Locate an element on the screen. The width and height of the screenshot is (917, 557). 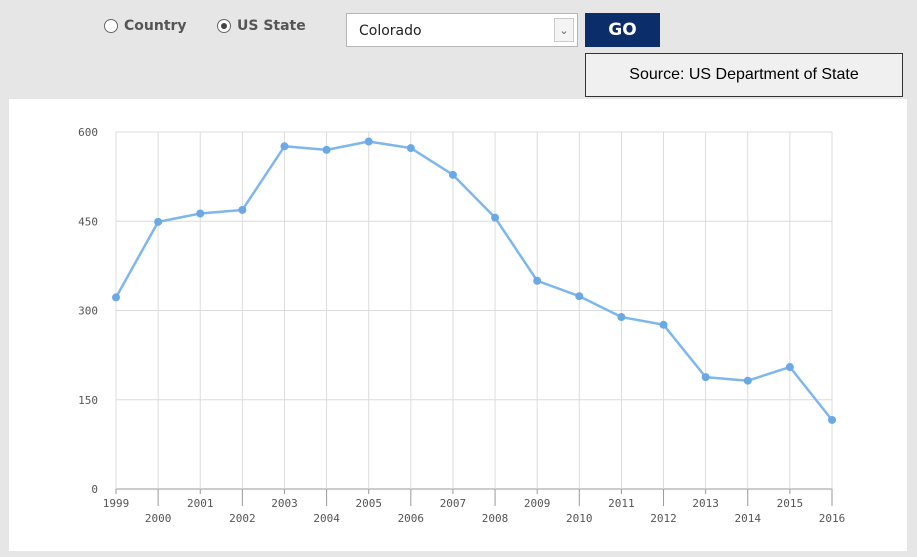
y-tick-label: 300 is located at coordinates (88, 311).